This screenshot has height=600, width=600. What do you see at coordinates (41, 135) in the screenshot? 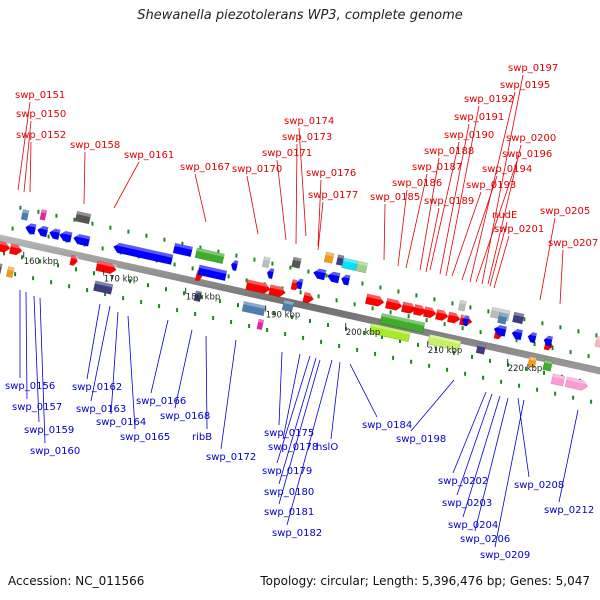
I see `gene-label-top: swp_0152` at bounding box center [41, 135].